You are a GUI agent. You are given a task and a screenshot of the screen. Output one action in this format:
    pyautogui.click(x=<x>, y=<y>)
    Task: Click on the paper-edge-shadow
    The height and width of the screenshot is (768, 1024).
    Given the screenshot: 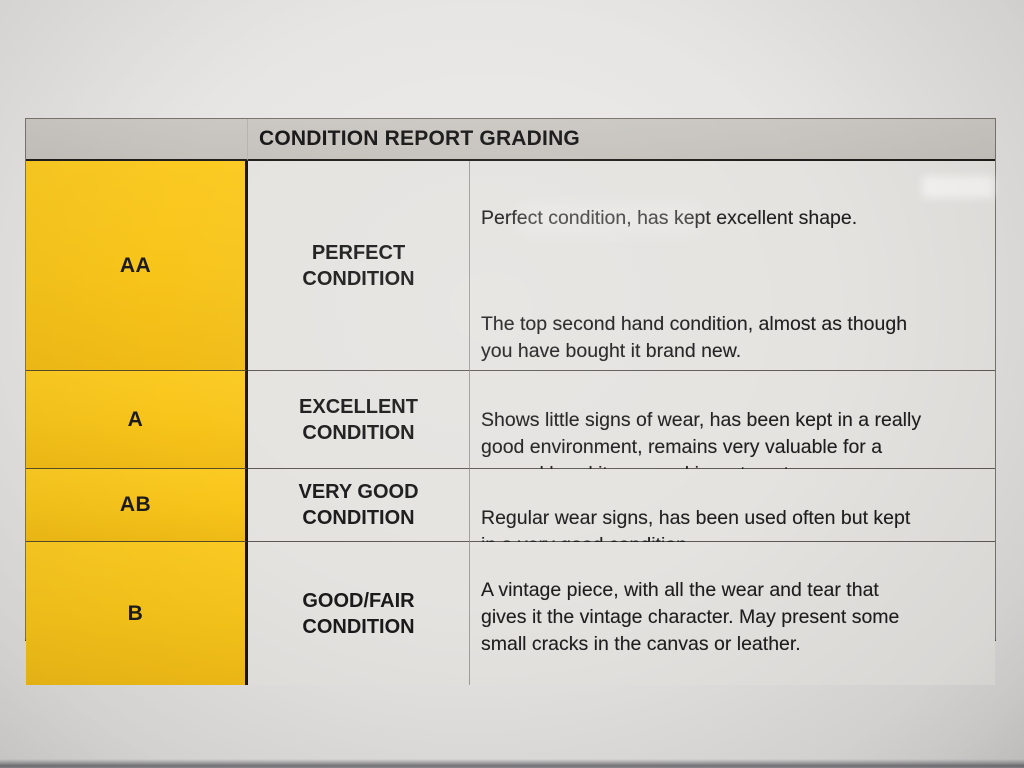 What is the action you would take?
    pyautogui.click(x=512, y=763)
    